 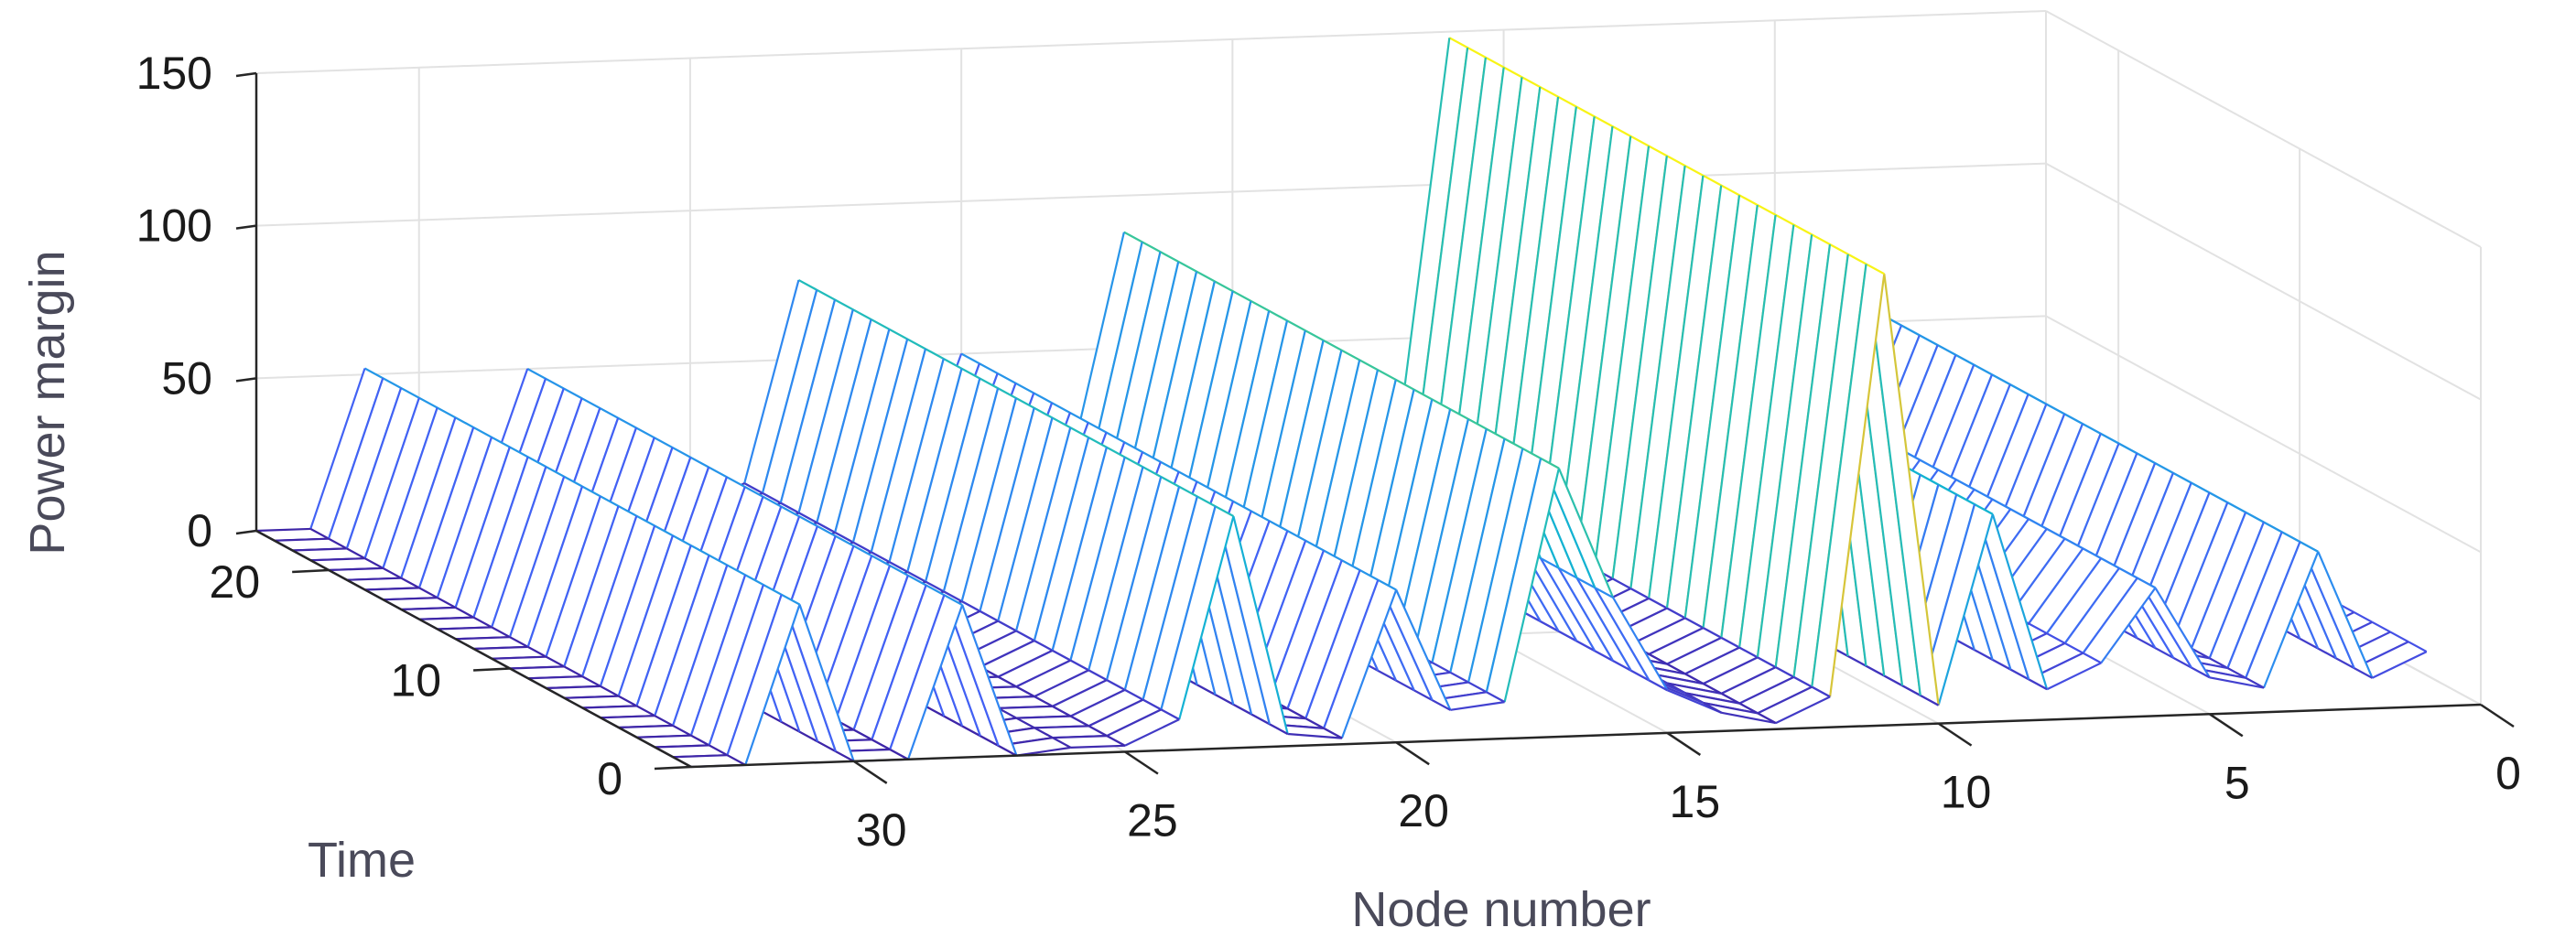 I want to click on z-tick-mark, so click(x=246, y=532).